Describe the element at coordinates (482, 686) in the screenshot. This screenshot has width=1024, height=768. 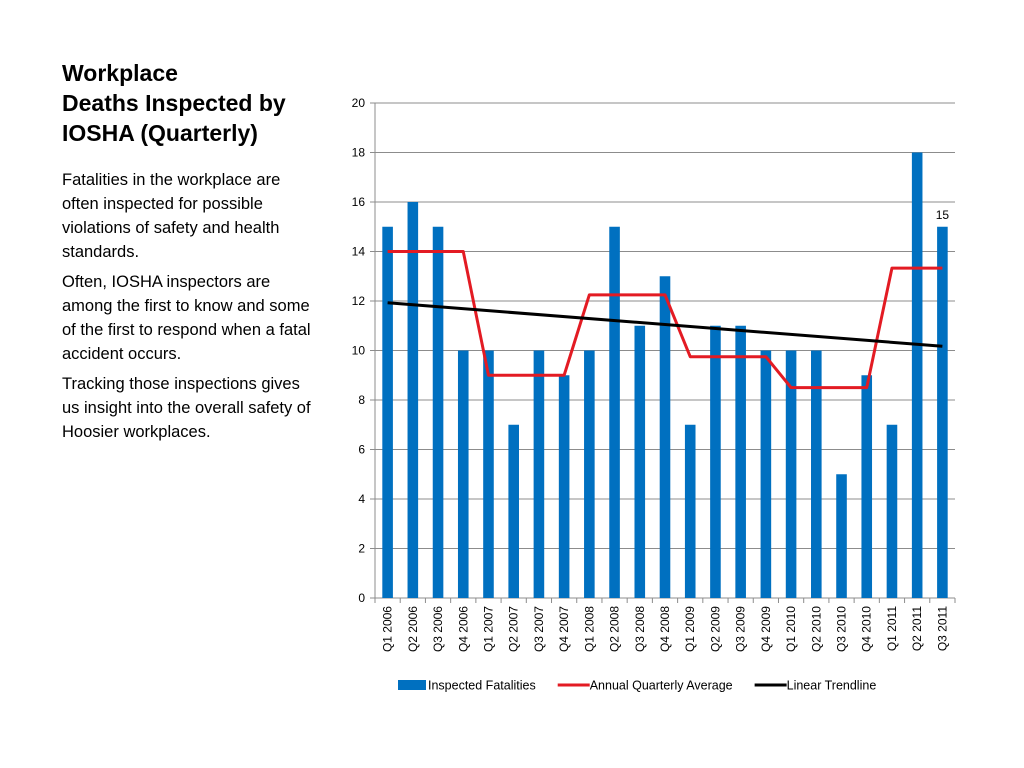
I see `legend-label: Inspected Fatalities` at that location.